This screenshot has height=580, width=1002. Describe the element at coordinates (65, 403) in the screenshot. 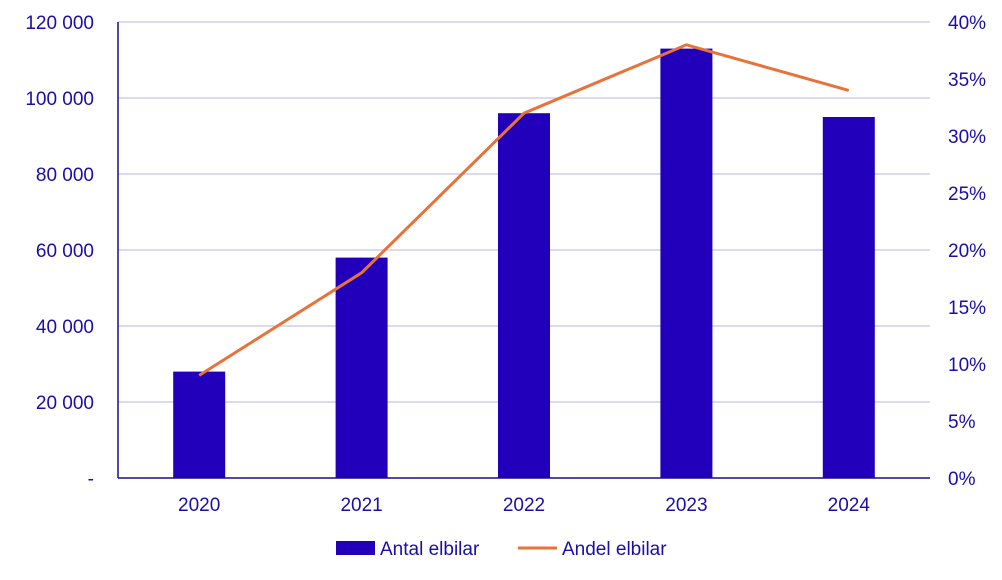

I see `left-tick-label: 20 000` at that location.